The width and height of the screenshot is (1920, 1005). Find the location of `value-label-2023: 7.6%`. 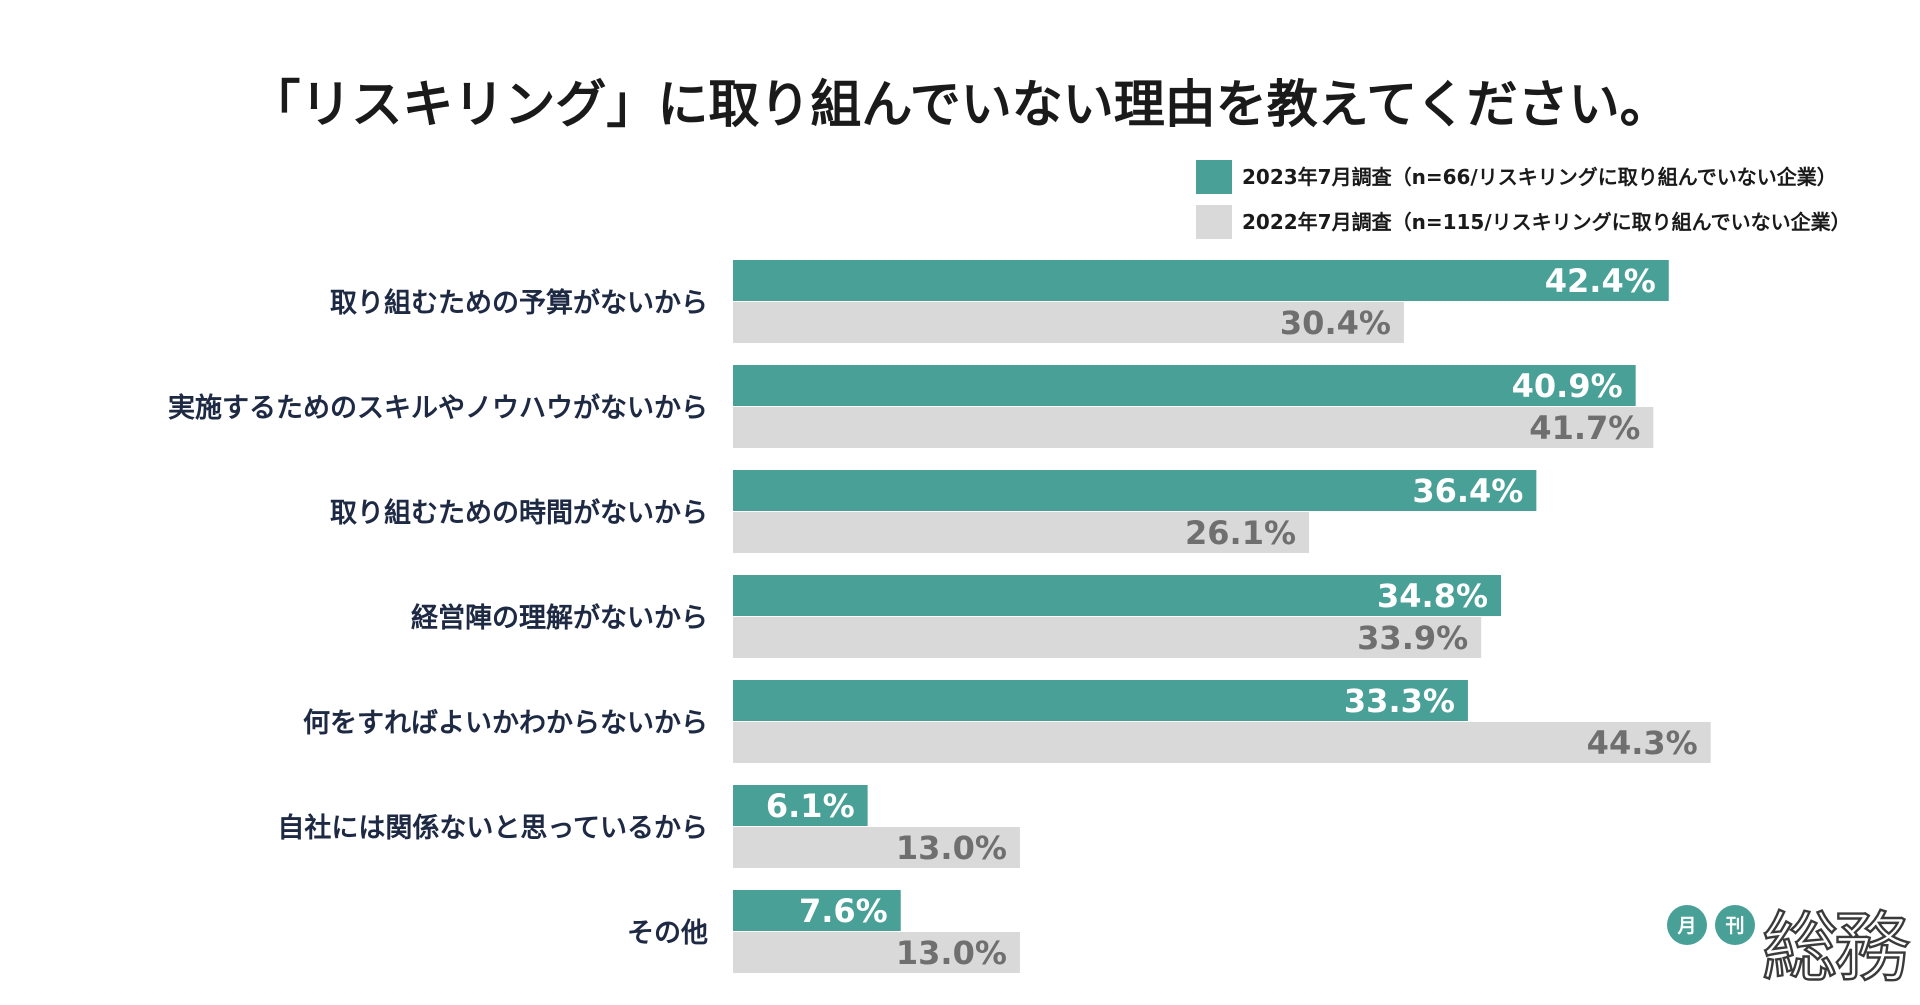

value-label-2023: 7.6% is located at coordinates (843, 911).